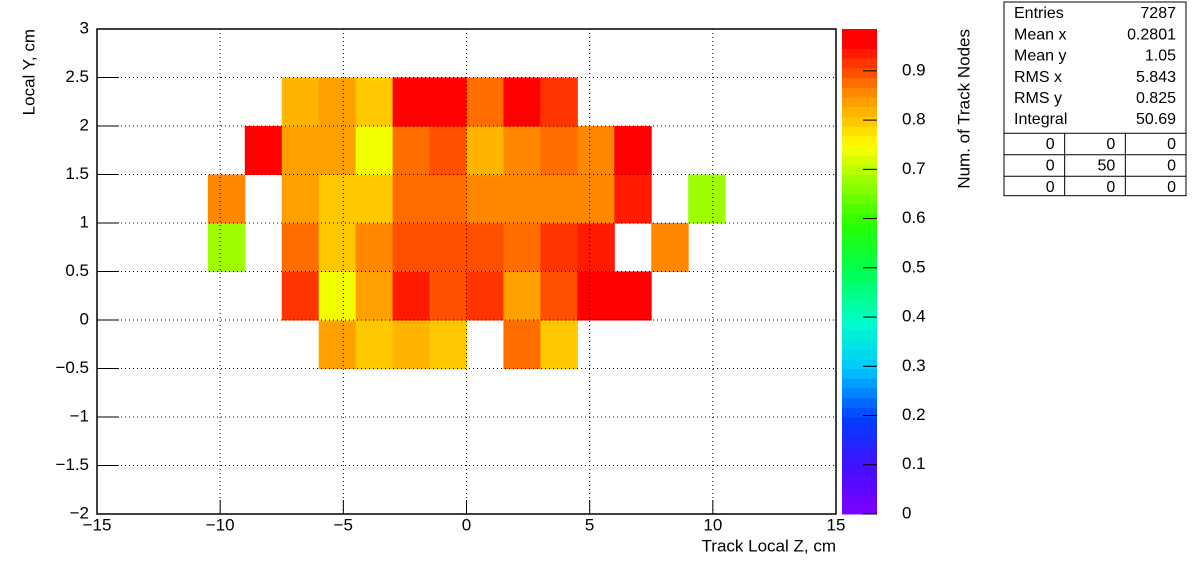  Describe the element at coordinates (220, 524) in the screenshot. I see `x-tick-label: −10` at that location.